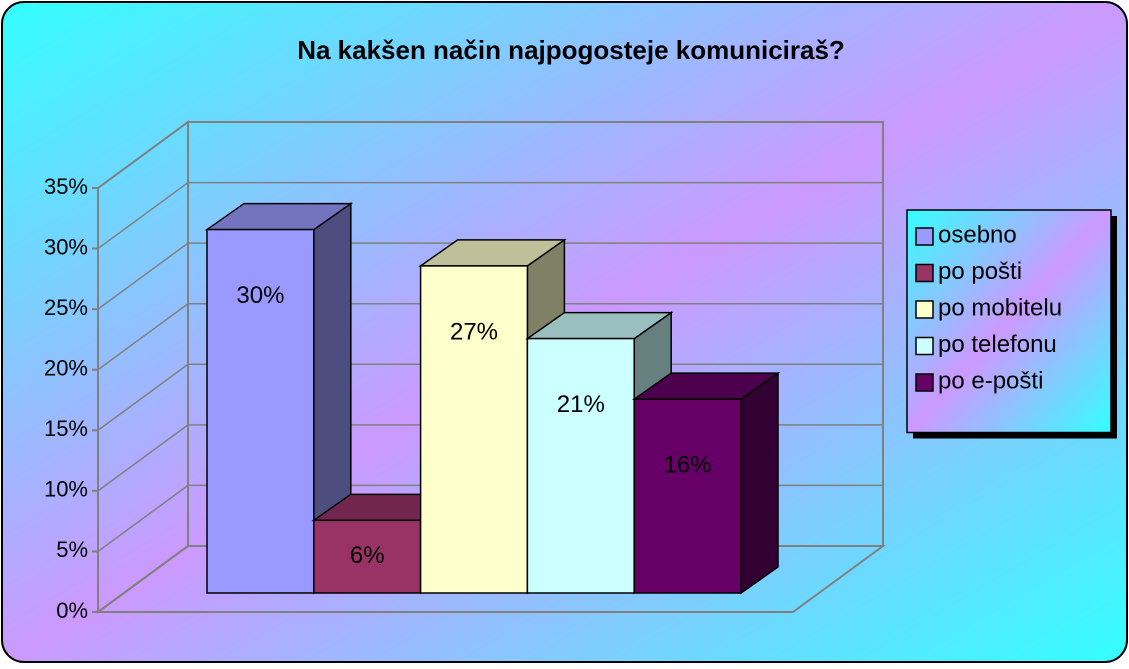  What do you see at coordinates (72, 610) in the screenshot?
I see `y-tick-label: 0%` at bounding box center [72, 610].